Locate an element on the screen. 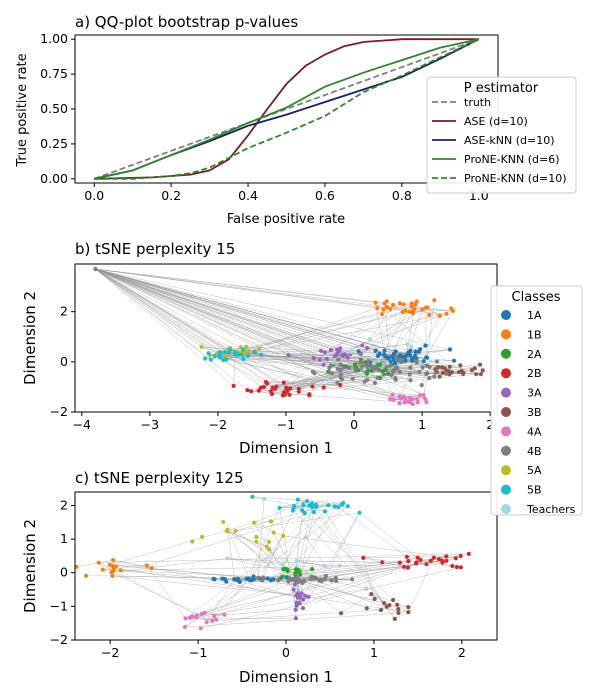 The height and width of the screenshot is (700, 600). panel-c-xtick-label: 1 is located at coordinates (374, 652).